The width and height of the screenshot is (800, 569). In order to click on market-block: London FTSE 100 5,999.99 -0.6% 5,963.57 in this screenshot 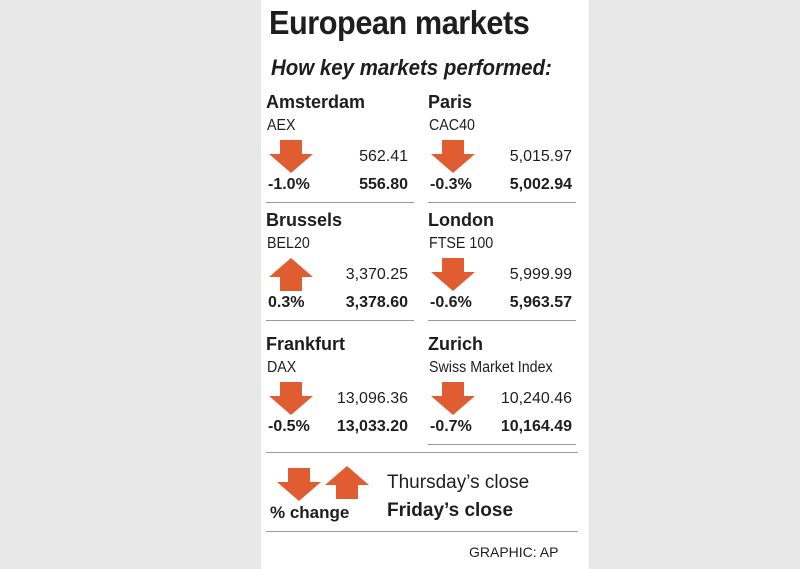, I will do `click(504, 265)`.